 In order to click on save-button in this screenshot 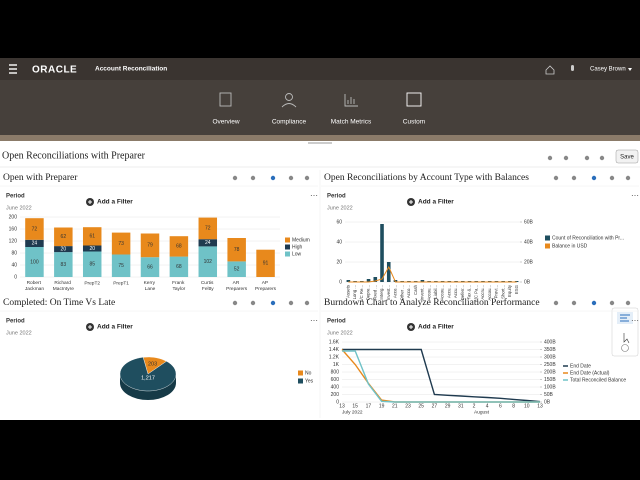, I will do `click(627, 156)`.